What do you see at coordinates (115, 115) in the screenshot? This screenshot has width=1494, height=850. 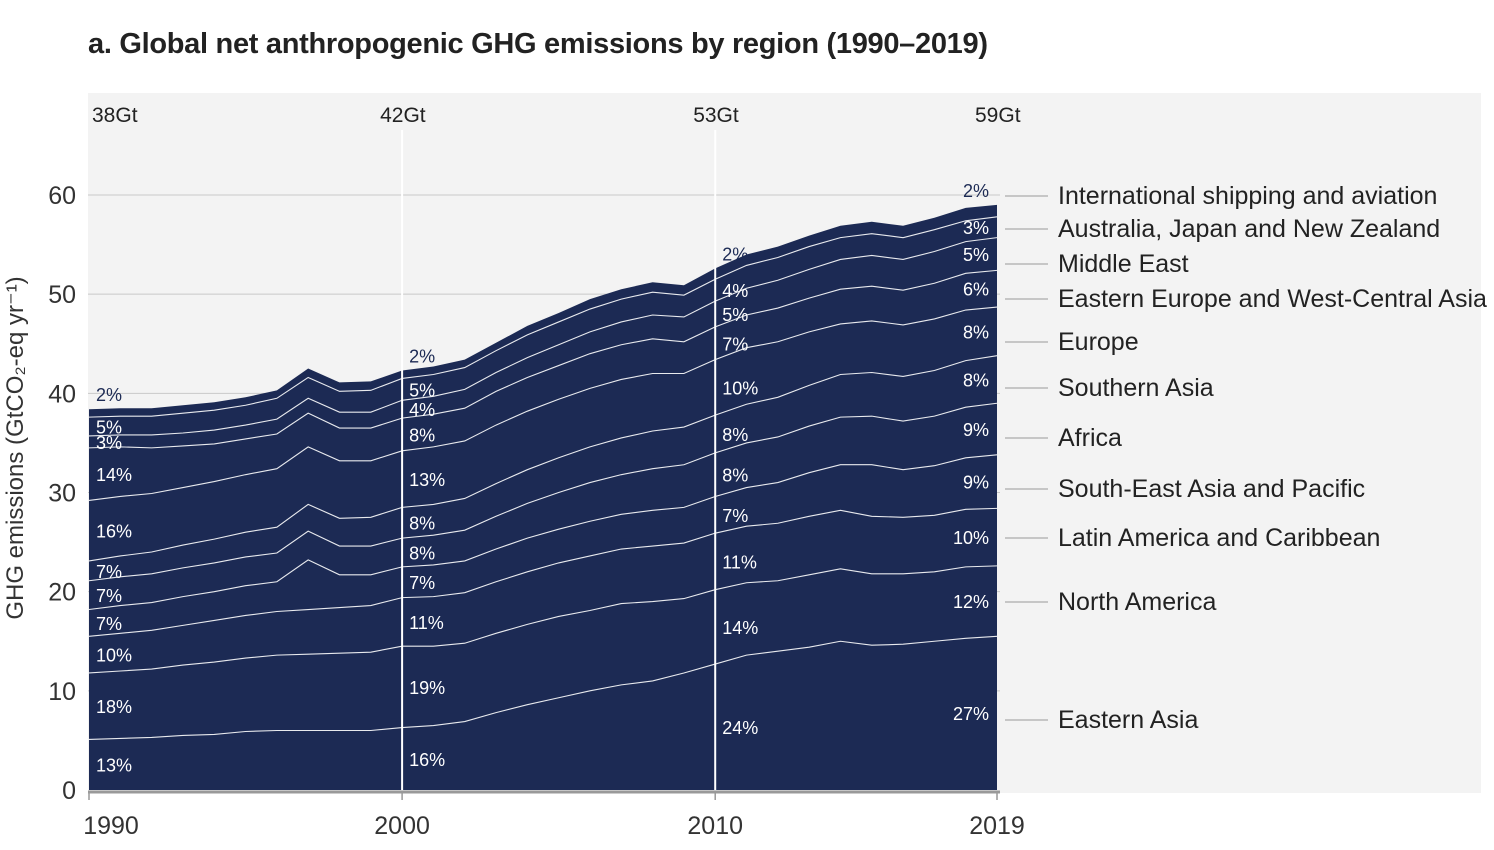 I see `total-label: 38Gt` at bounding box center [115, 115].